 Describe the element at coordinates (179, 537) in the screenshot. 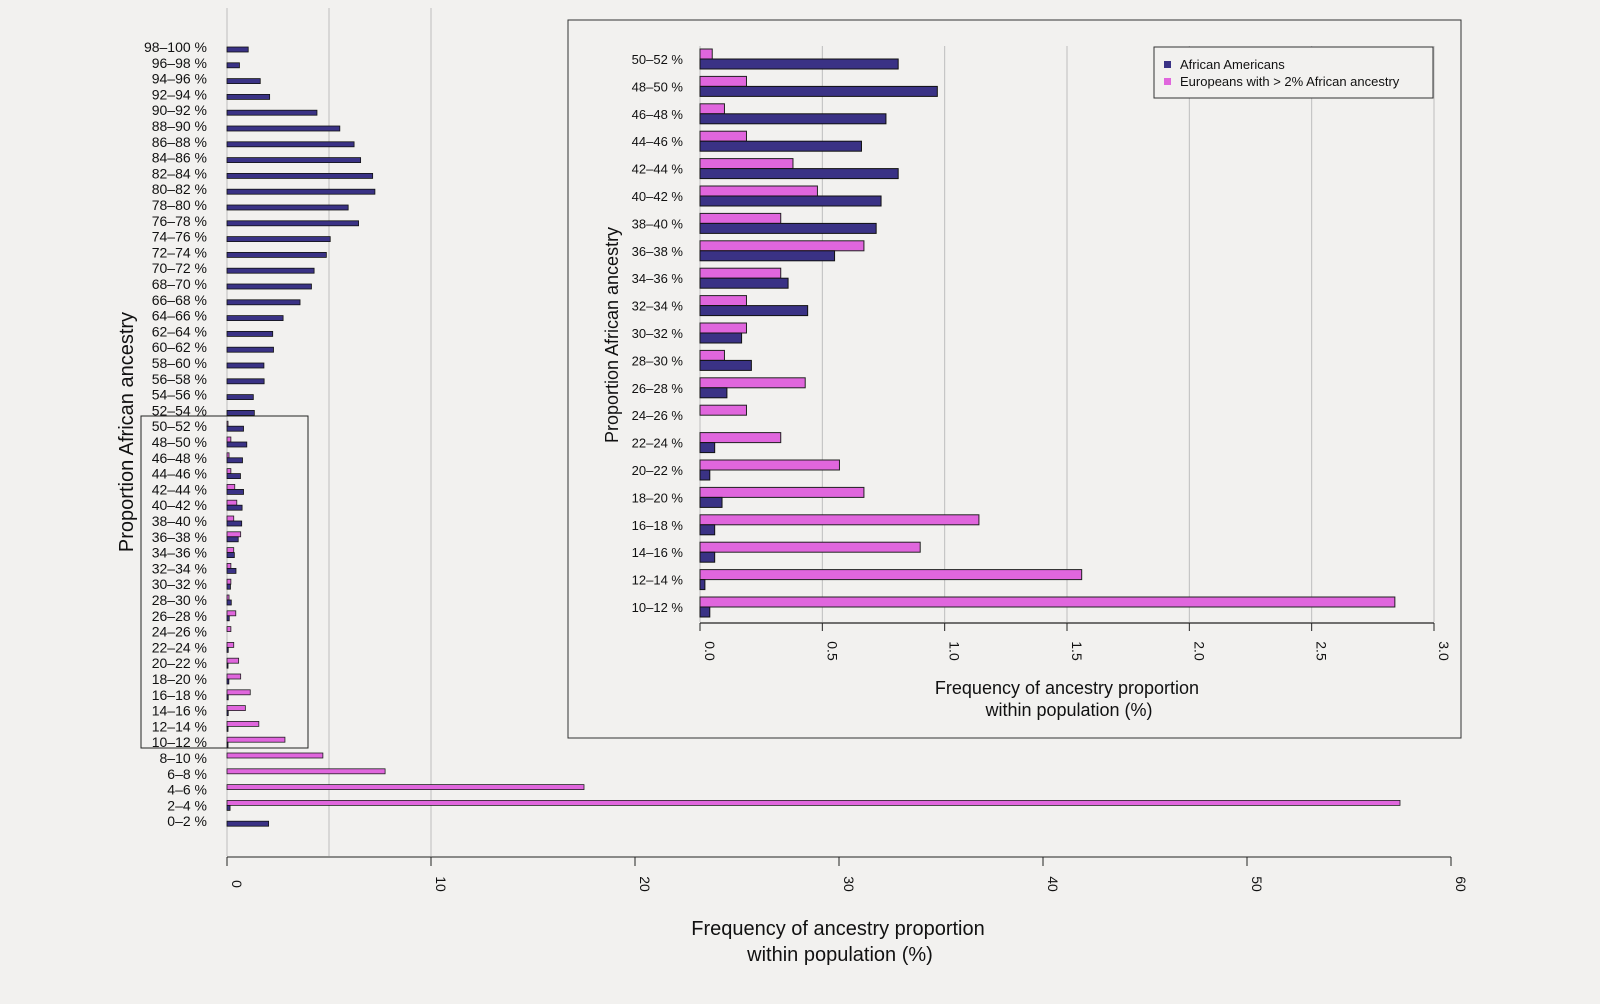

I see `category-label: 36–38 %` at that location.